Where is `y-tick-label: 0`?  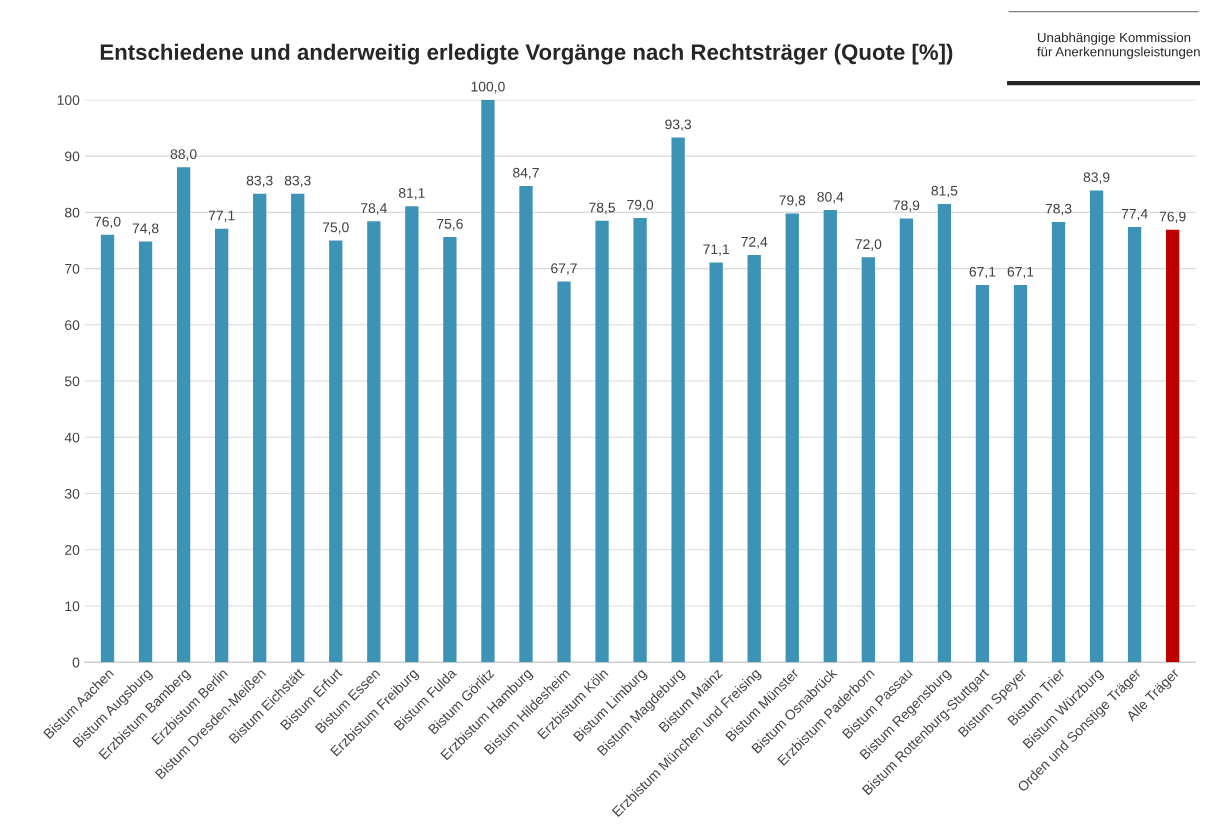 y-tick-label: 0 is located at coordinates (76, 662).